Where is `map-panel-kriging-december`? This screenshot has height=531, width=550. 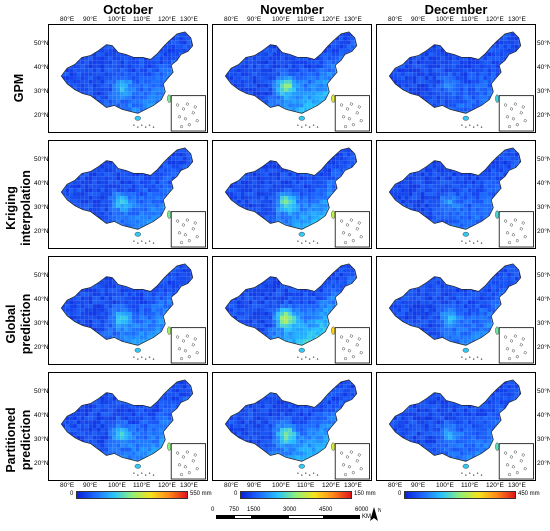
map-panel-kriging-december is located at coordinates (456, 194).